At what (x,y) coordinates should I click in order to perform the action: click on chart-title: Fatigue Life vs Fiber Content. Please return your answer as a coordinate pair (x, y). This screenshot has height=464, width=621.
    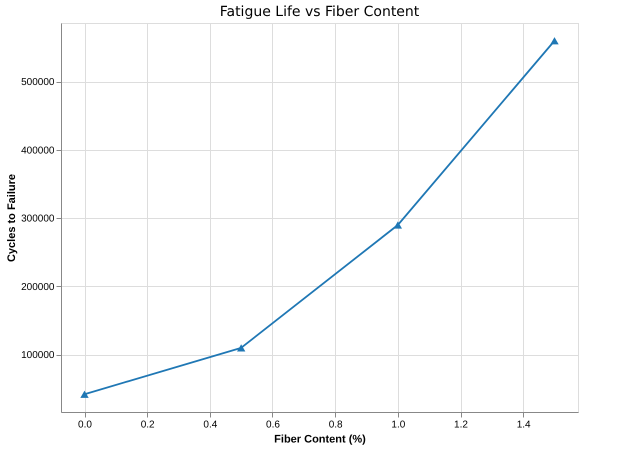
    Looking at the image, I should click on (320, 12).